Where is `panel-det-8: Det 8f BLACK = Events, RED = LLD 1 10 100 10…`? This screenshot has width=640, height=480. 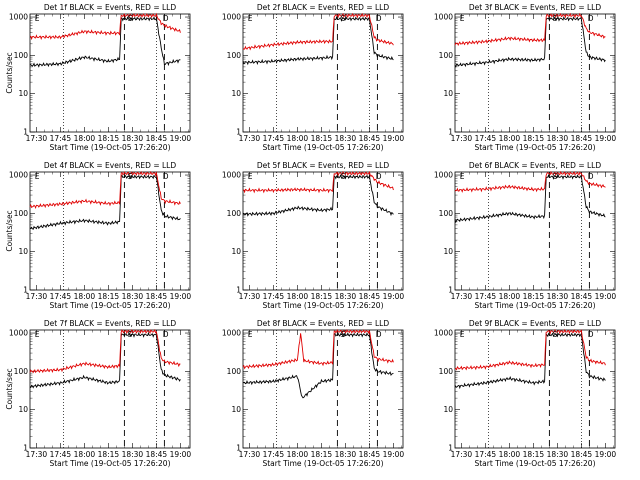 panel-det-8: Det 8f BLACK = Events, RED = LLD 1 10 100 10… is located at coordinates (313, 393).